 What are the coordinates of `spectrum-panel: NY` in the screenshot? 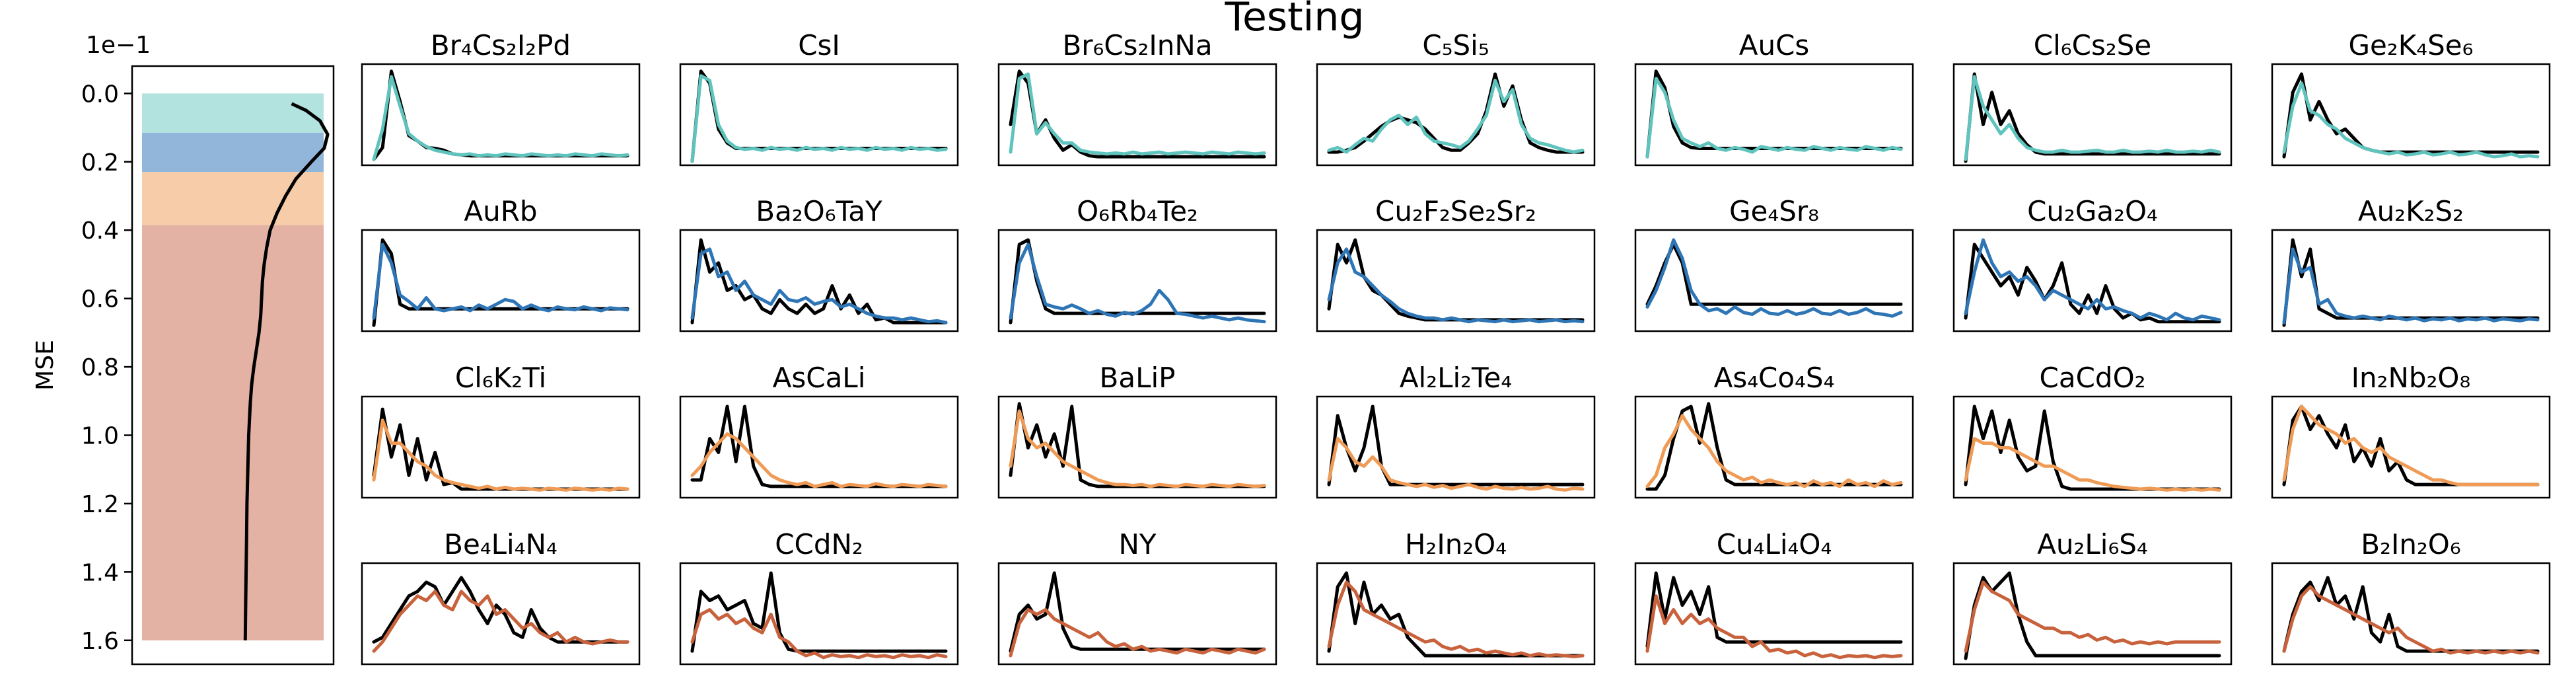 It's located at (1137, 597).